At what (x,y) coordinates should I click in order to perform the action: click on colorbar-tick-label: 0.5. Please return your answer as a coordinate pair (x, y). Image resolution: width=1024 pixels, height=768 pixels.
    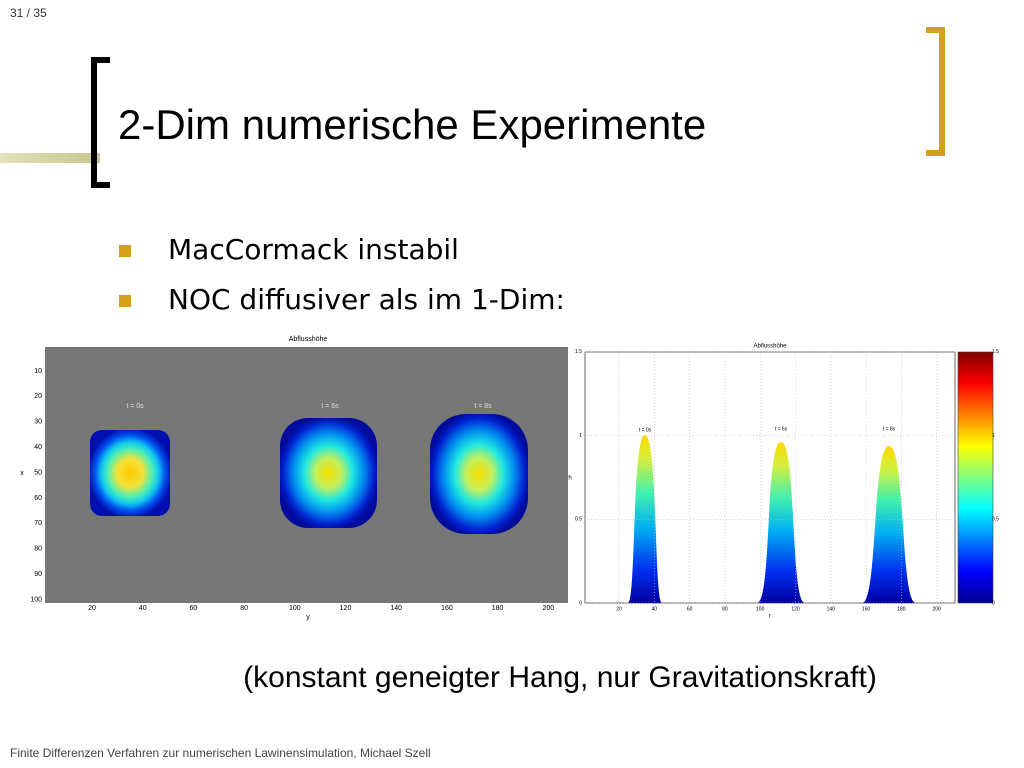
    Looking at the image, I should click on (995, 520).